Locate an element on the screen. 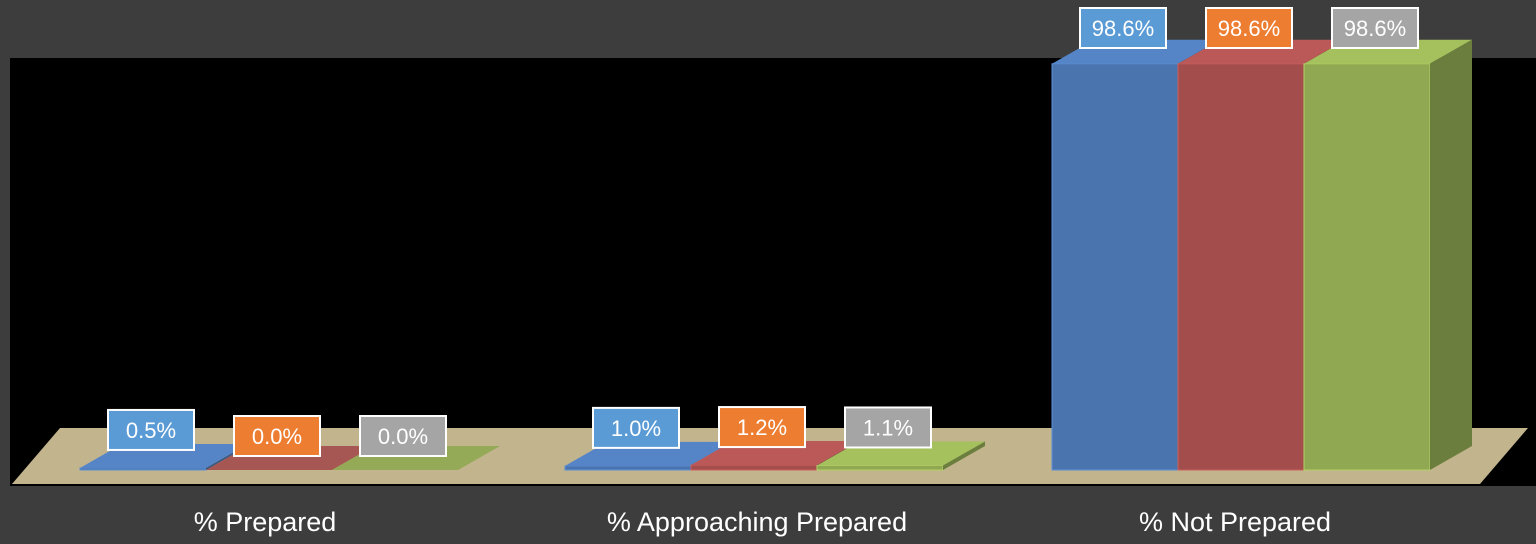  data-label-2-0: 98.6% is located at coordinates (1123, 28).